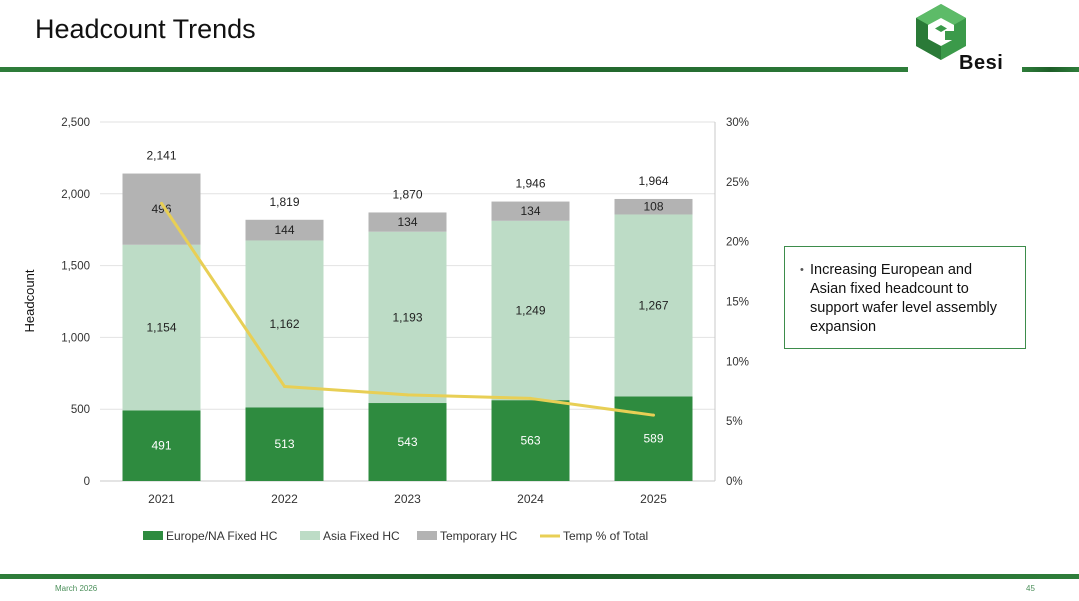  I want to click on y-tick-label: 2,500, so click(75, 123).